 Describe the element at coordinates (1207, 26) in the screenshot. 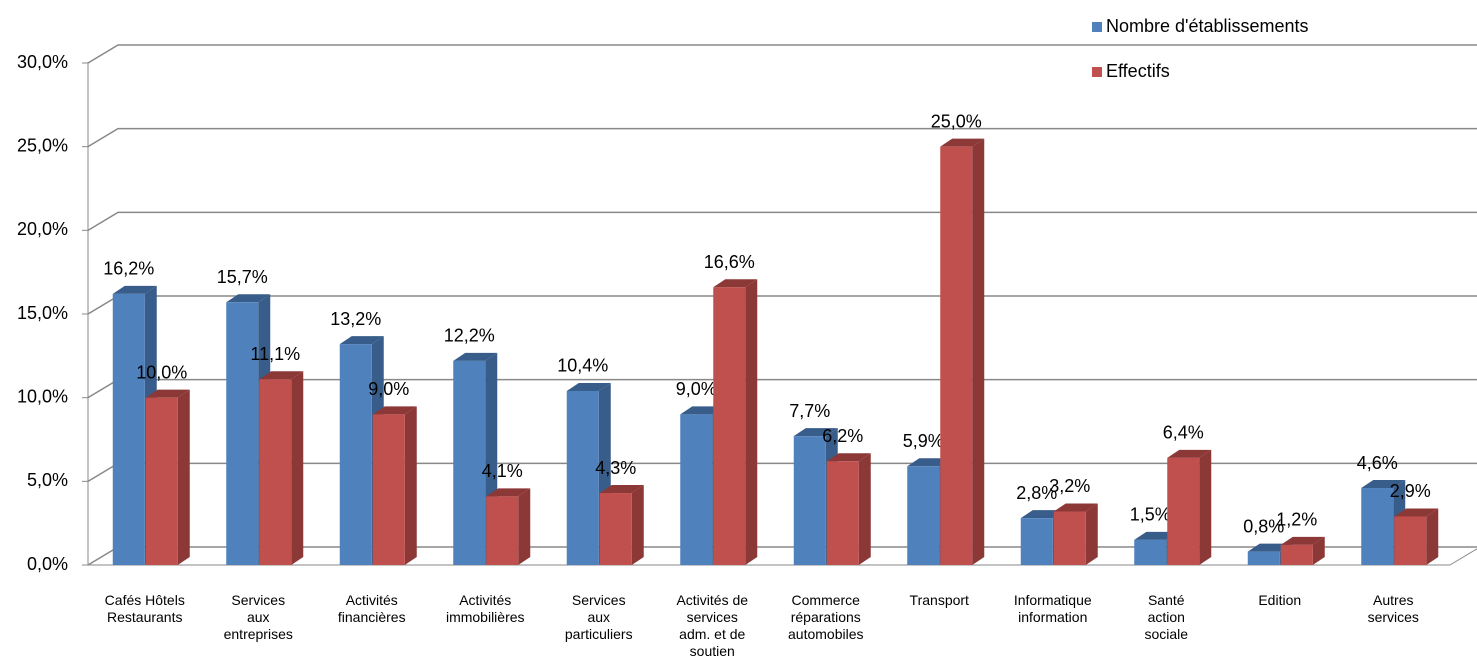

I see `legend-label: Nombre d'établissements` at that location.